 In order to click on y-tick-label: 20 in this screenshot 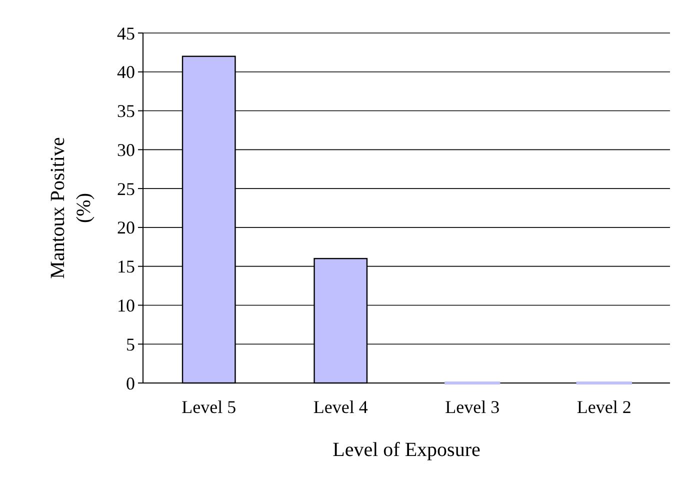, I will do `click(126, 228)`.